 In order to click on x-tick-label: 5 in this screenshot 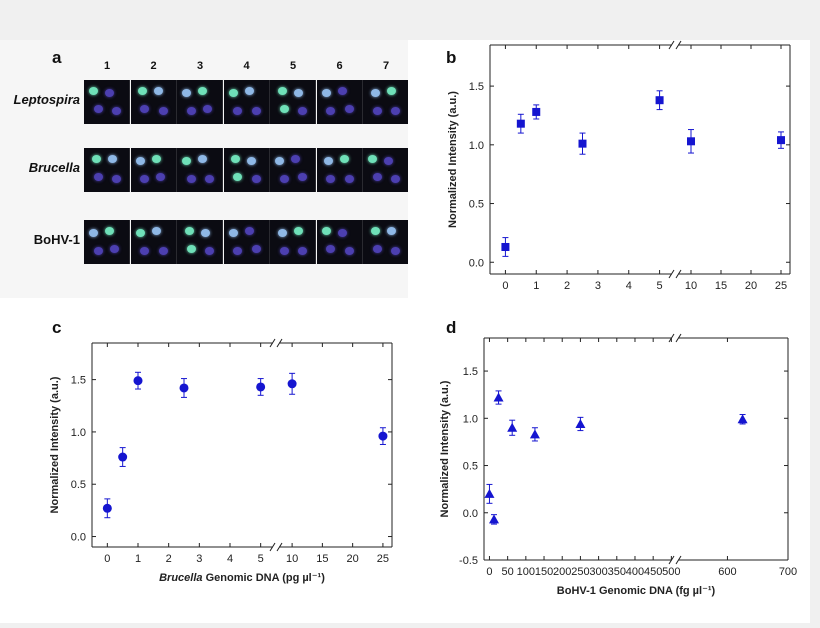, I will do `click(261, 559)`.